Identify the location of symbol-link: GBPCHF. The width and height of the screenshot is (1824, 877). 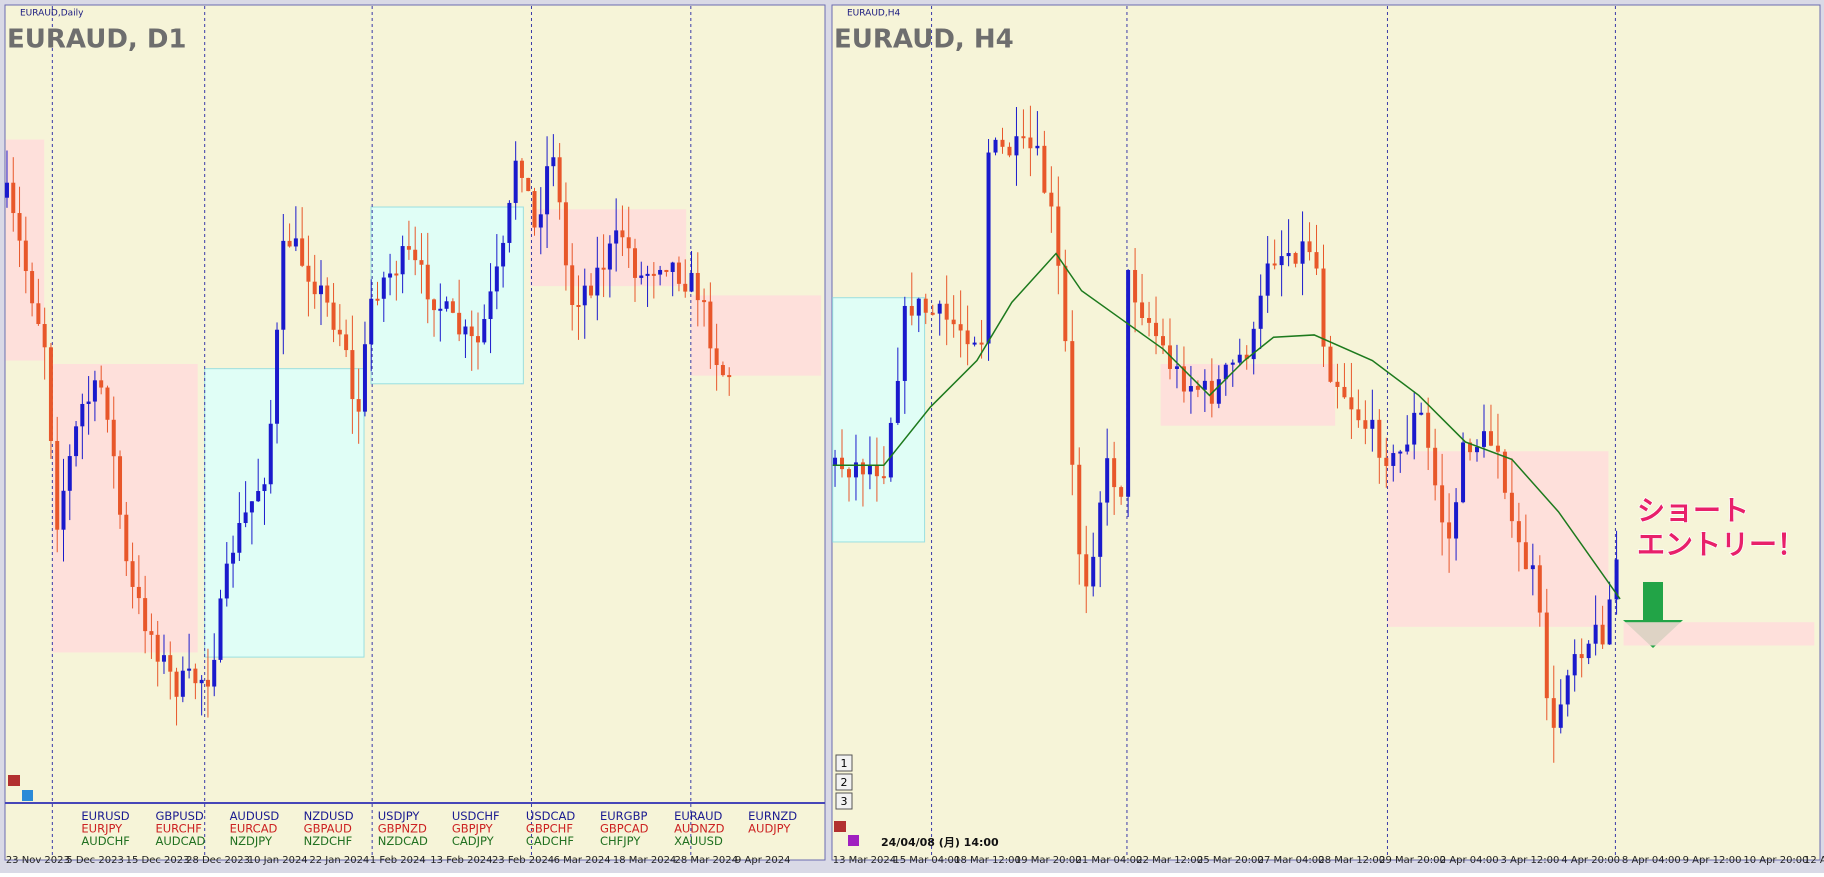
(549, 828).